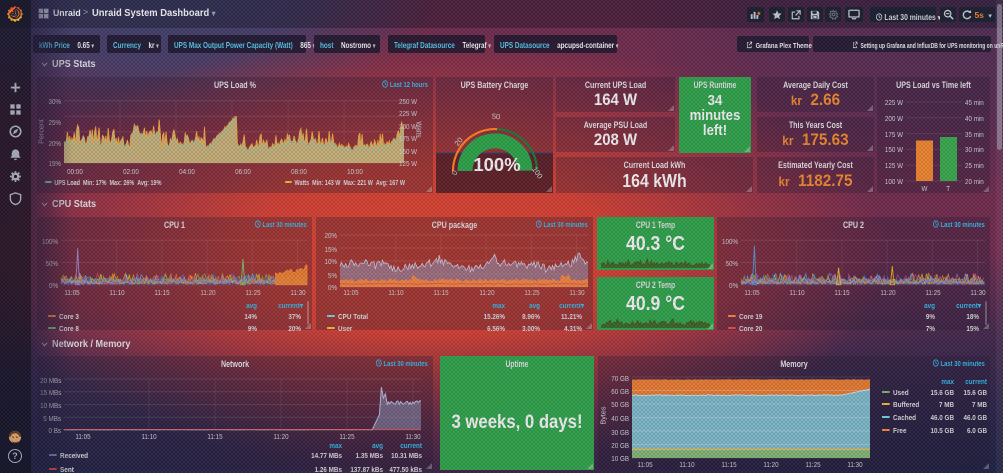 This screenshot has width=1003, height=473. What do you see at coordinates (458, 142) in the screenshot?
I see `svg-text: 20` at bounding box center [458, 142].